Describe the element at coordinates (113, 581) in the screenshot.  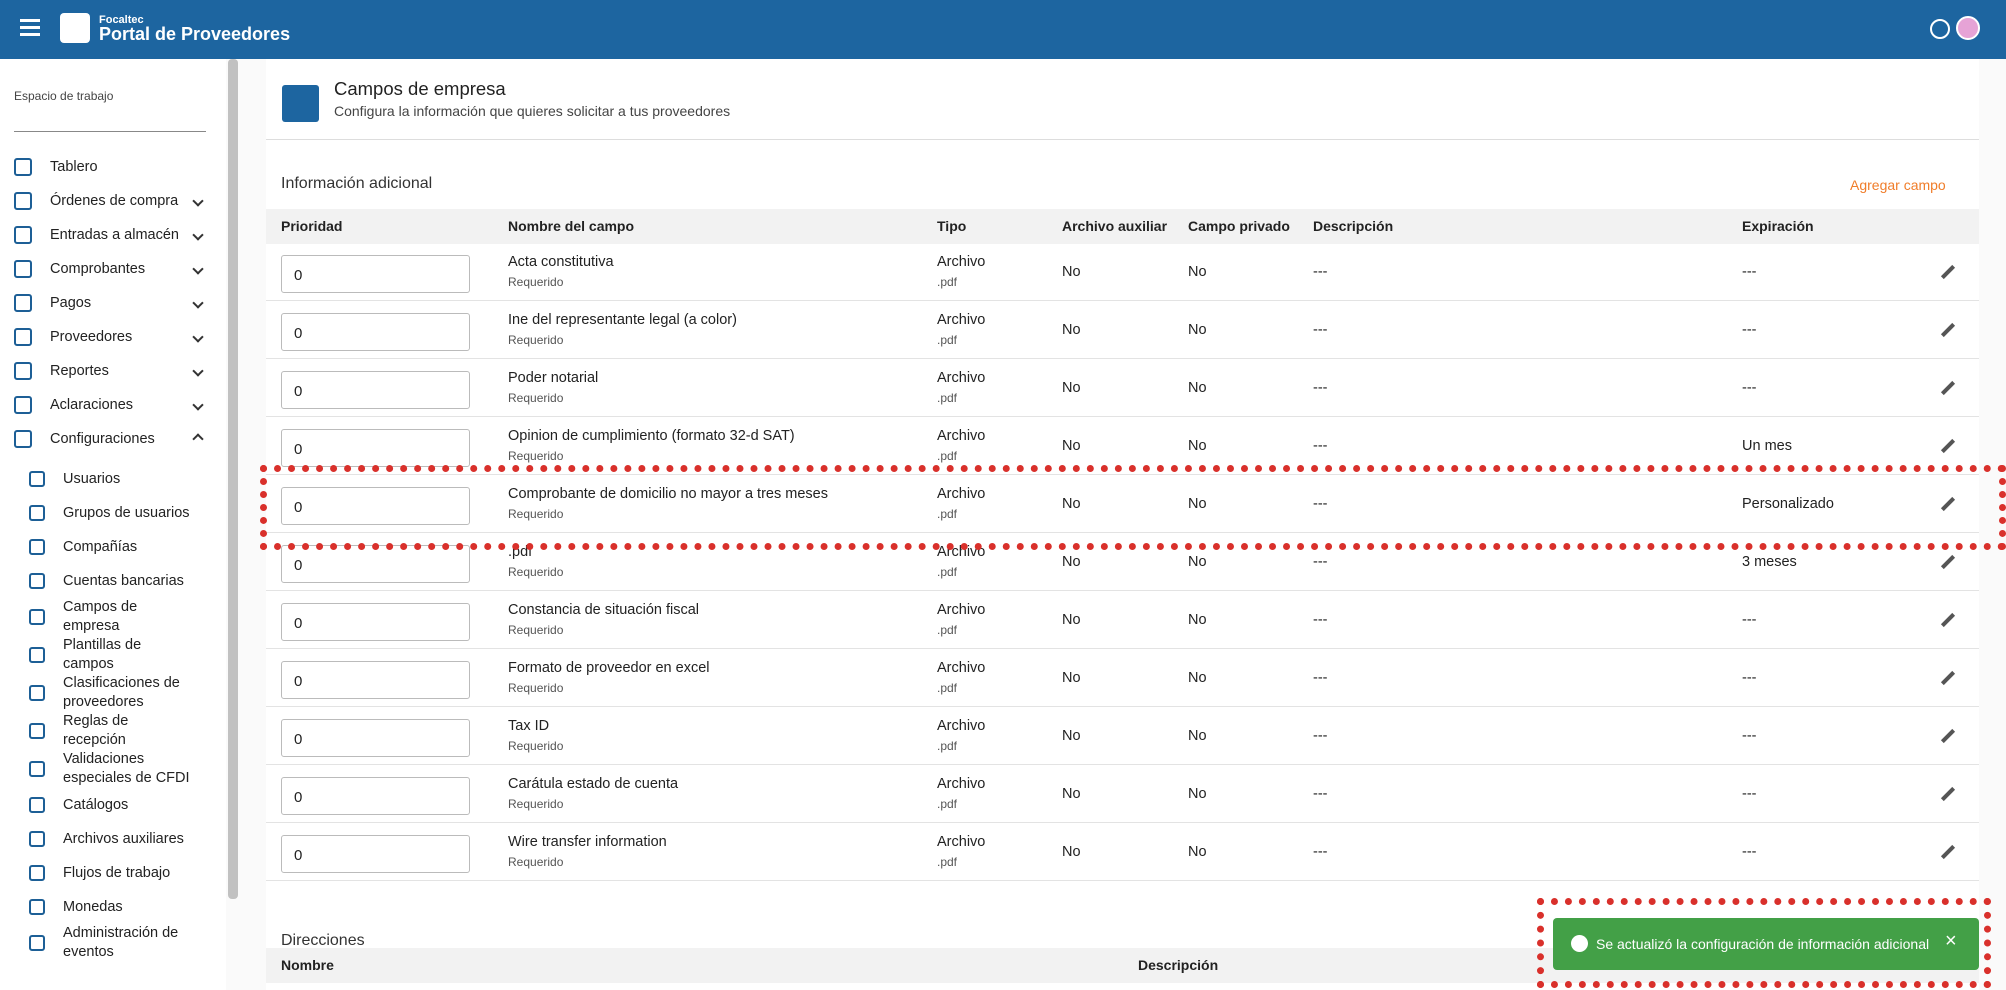
I see `nav-subitem: Cuentas bancarias` at that location.